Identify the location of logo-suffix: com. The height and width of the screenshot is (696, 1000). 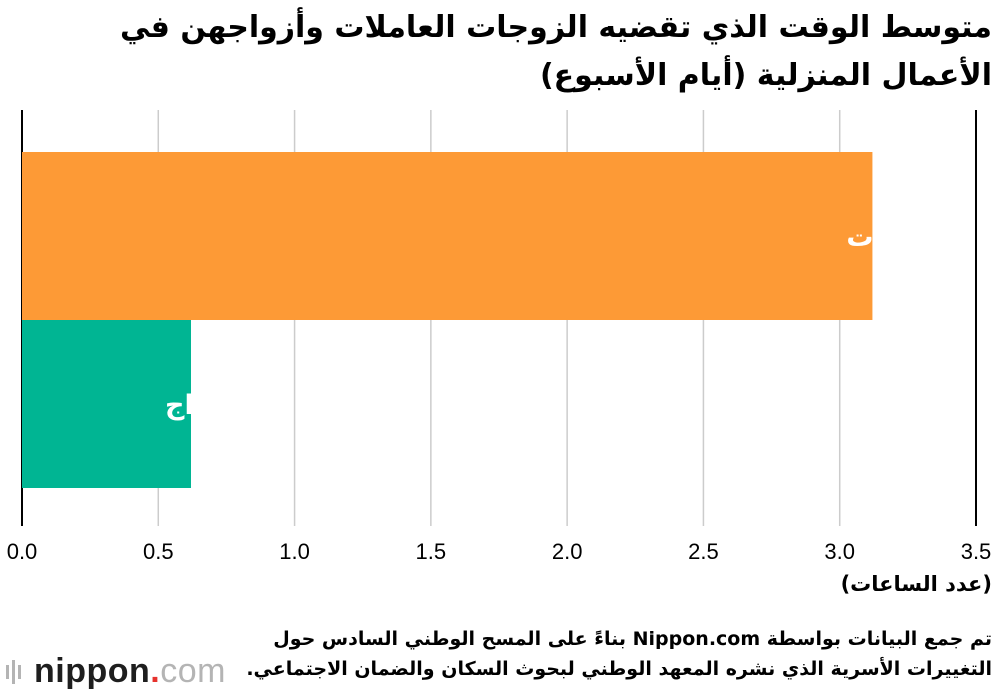
(193, 671).